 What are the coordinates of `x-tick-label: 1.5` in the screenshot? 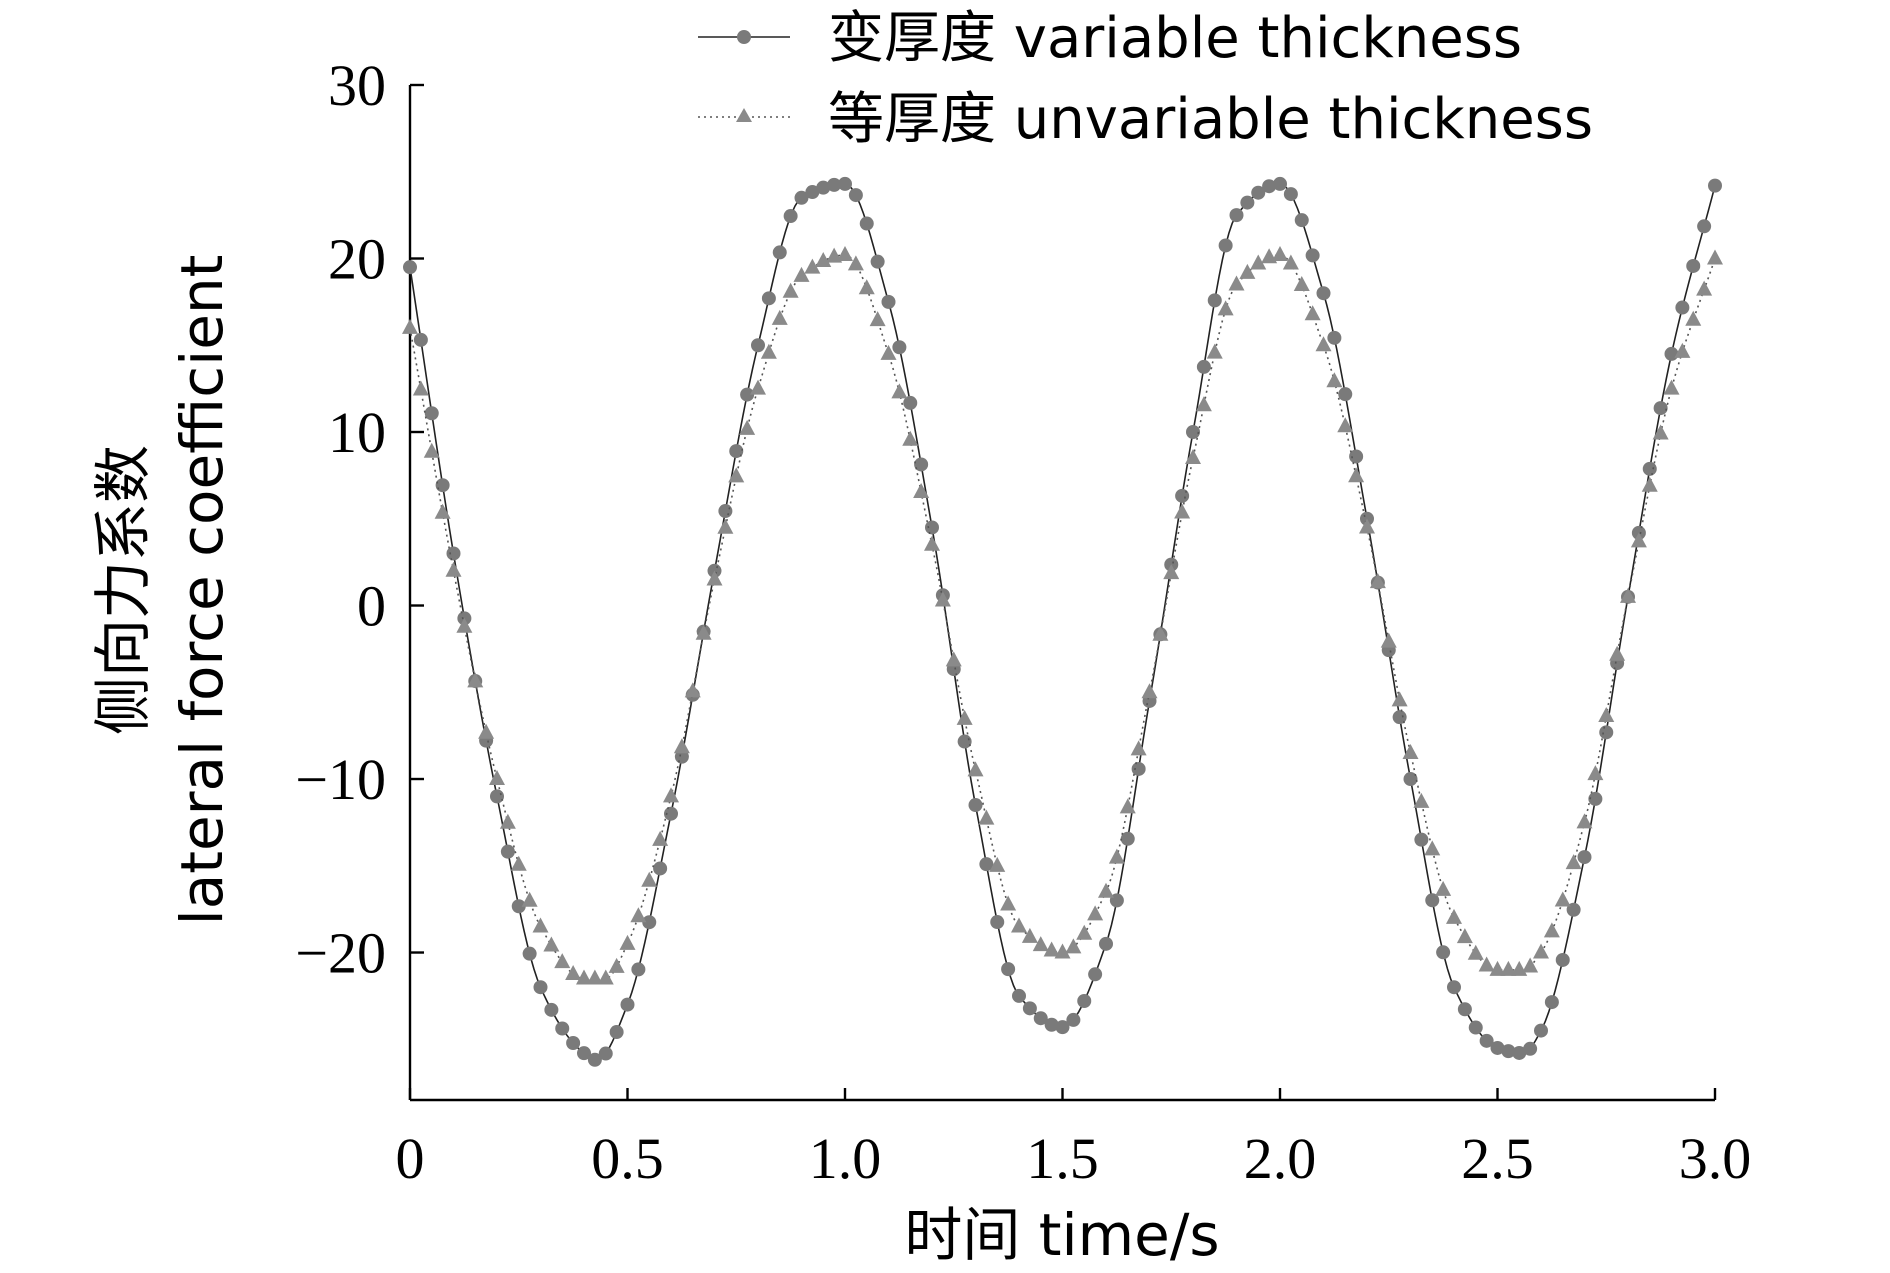 It's located at (1062, 1158).